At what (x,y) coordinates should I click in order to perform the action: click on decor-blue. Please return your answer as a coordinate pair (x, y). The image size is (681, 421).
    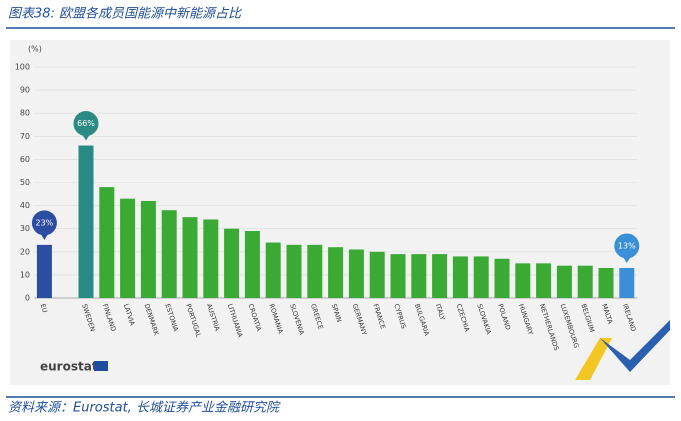
    Looking at the image, I should click on (635, 346).